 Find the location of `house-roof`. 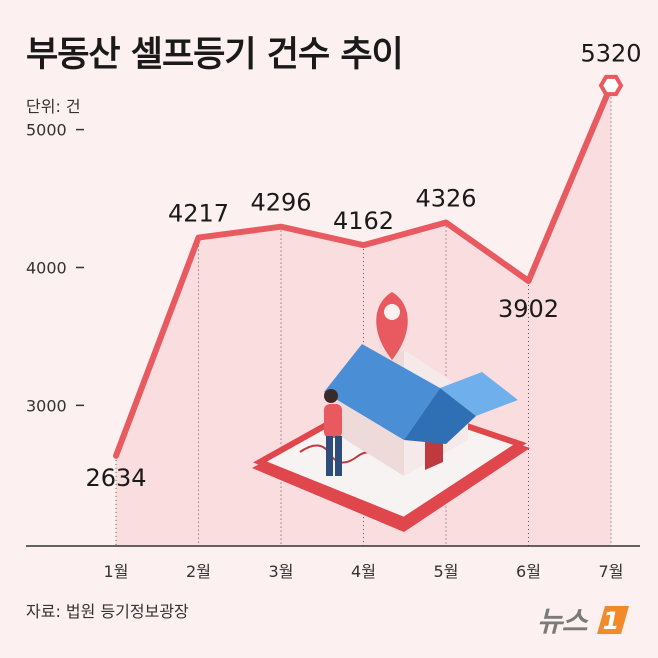

house-roof is located at coordinates (382, 392).